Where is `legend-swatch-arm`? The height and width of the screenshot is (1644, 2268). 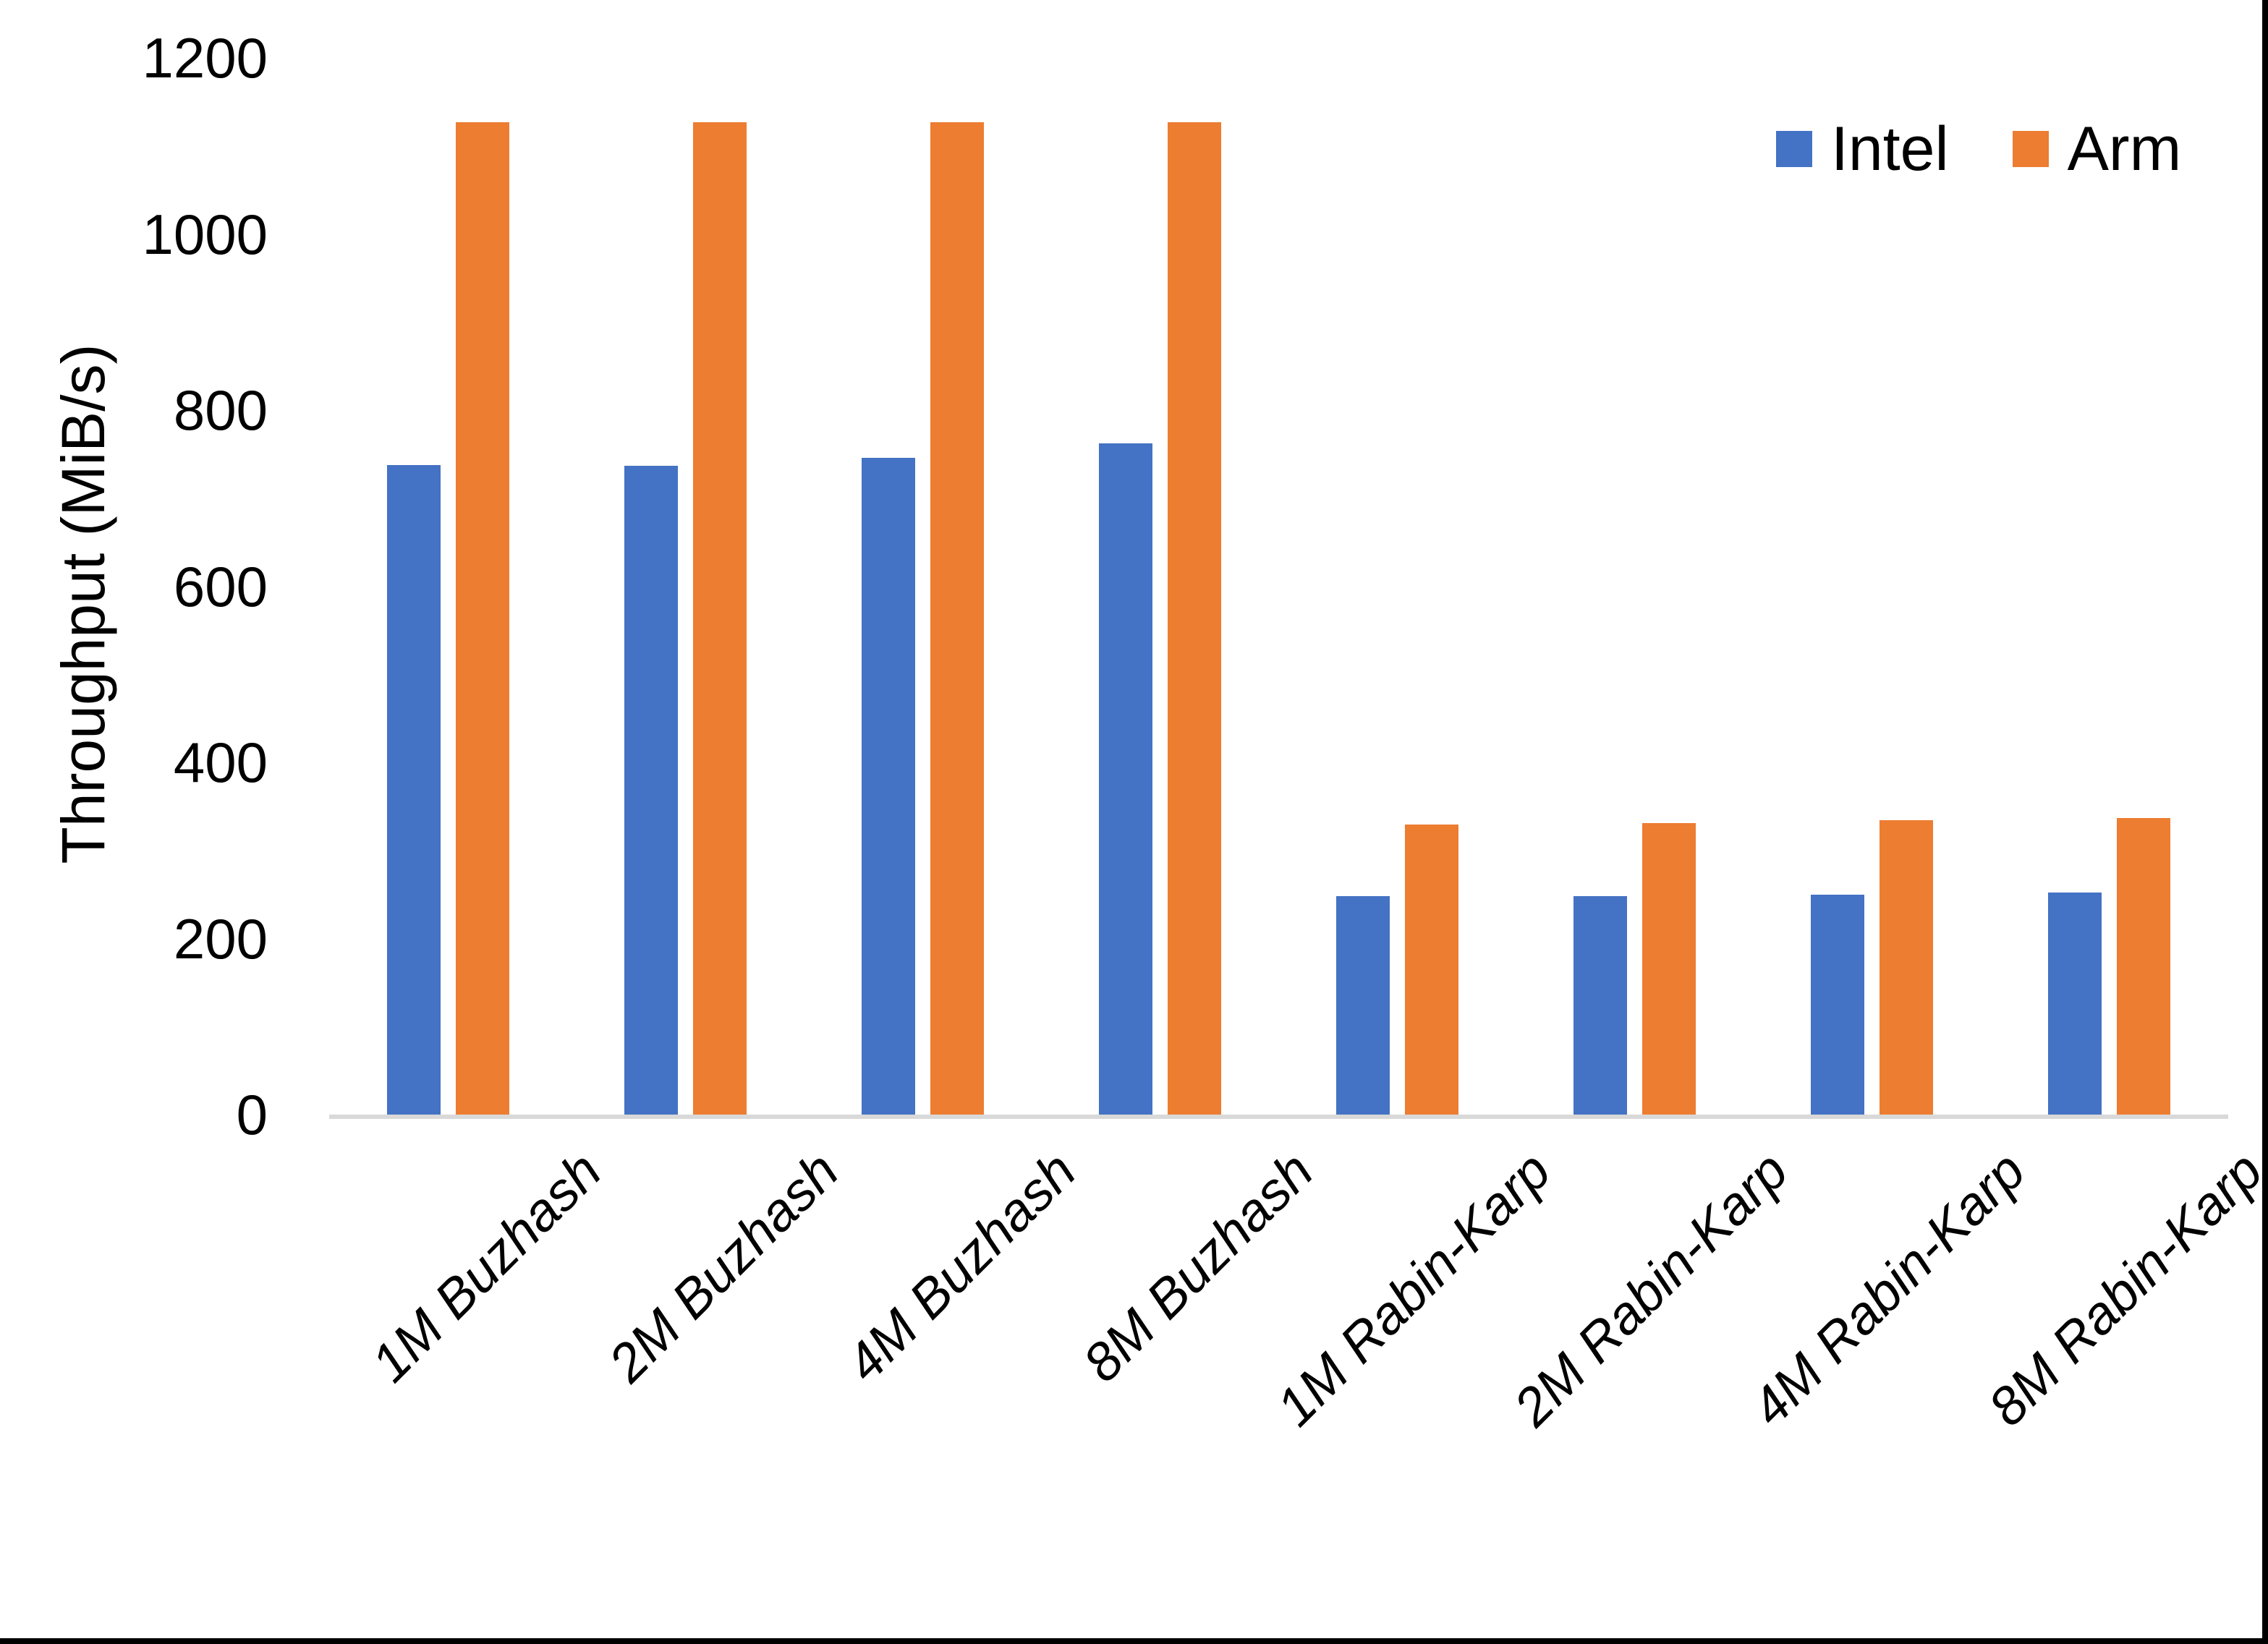
legend-swatch-arm is located at coordinates (2030, 149).